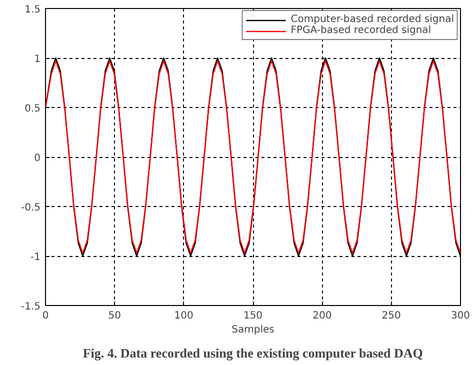  I want to click on x-tick-label: 150, so click(253, 316).